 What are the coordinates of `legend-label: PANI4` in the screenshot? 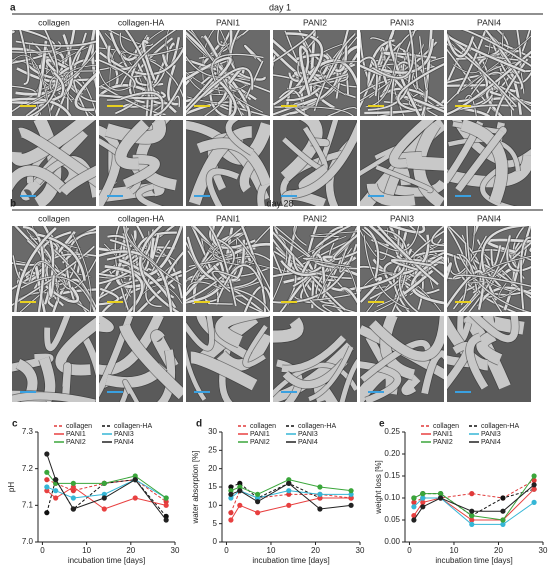 It's located at (491, 442).